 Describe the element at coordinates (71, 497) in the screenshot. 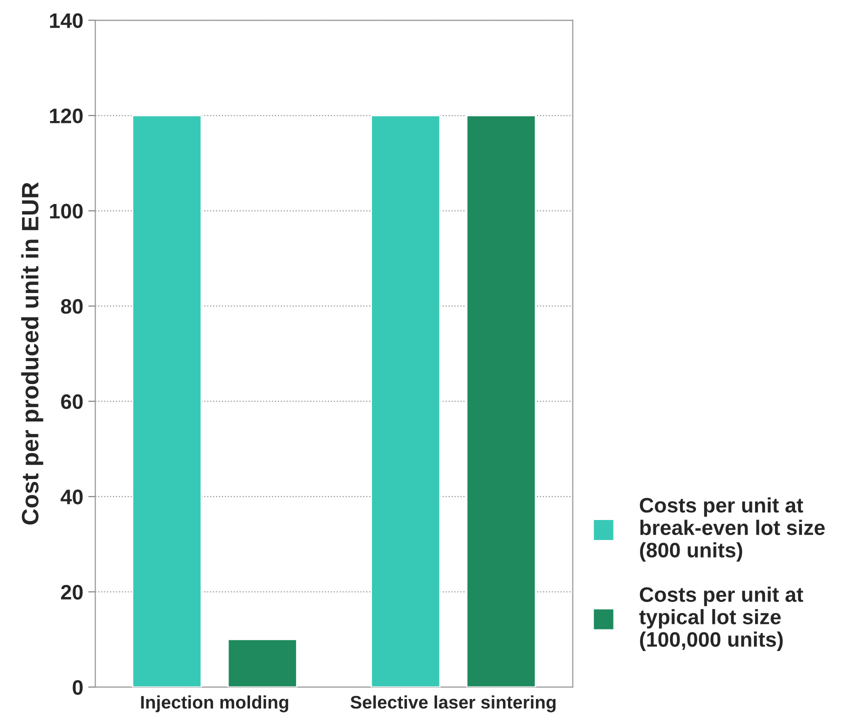

I see `y-tick-label: 40` at that location.